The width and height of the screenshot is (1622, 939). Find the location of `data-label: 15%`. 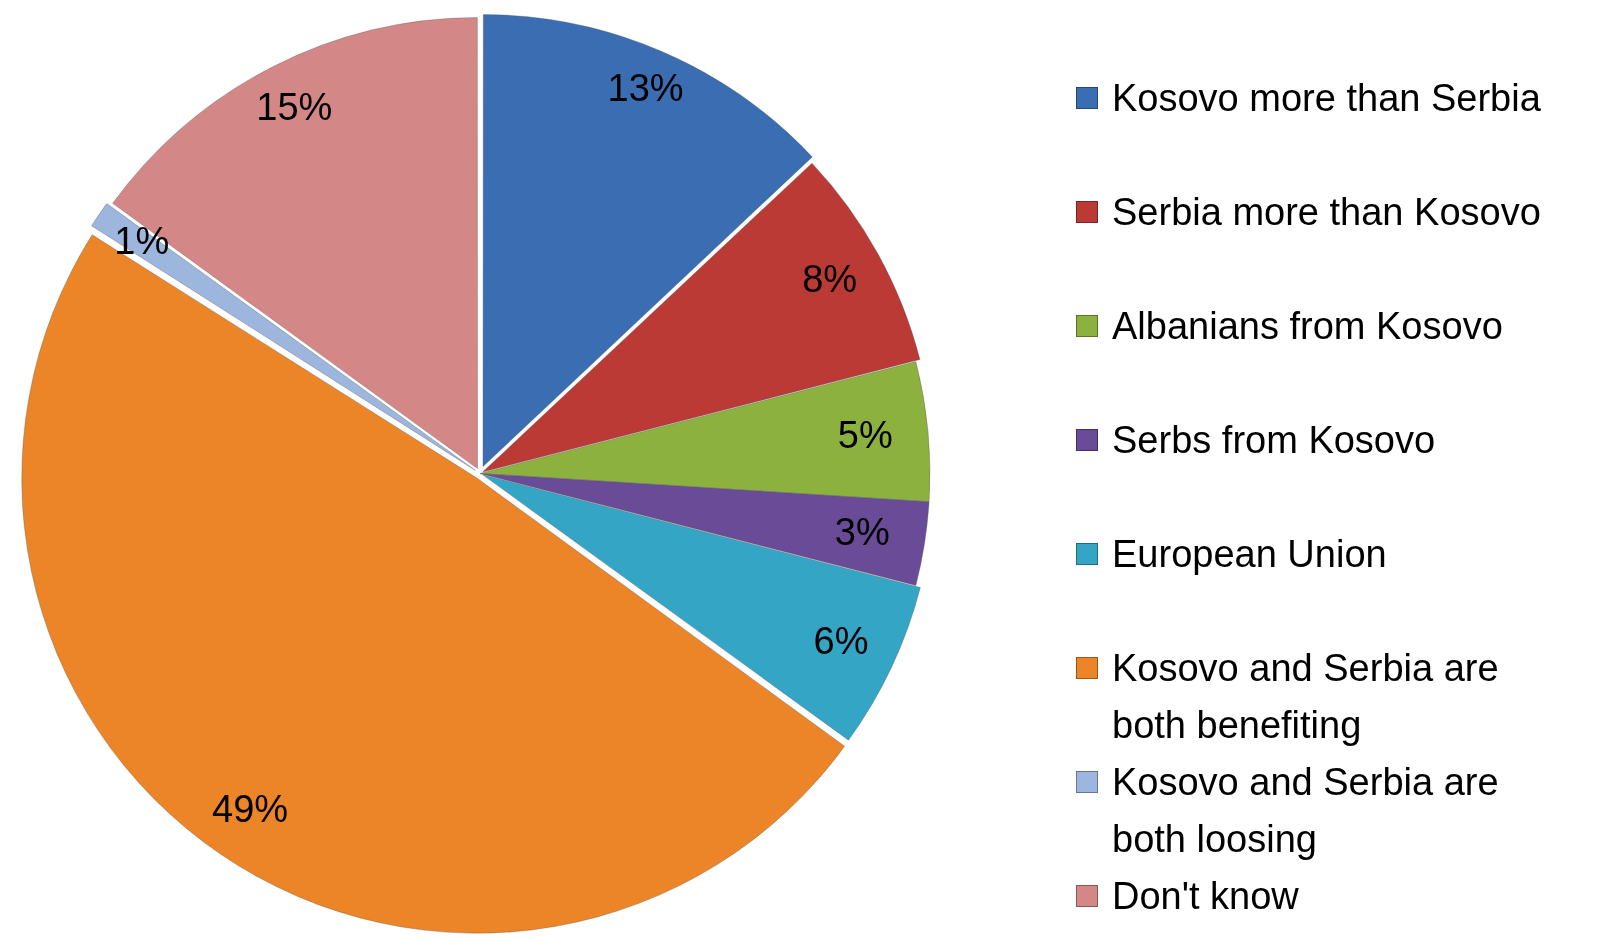

data-label: 15% is located at coordinates (294, 106).